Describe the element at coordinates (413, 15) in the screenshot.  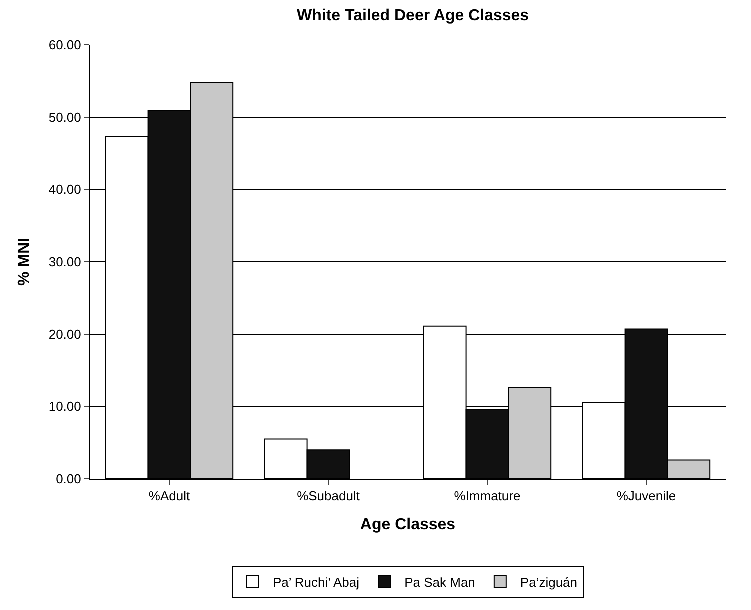
I see `chart-title: White Tailed Deer Age Classes` at that location.